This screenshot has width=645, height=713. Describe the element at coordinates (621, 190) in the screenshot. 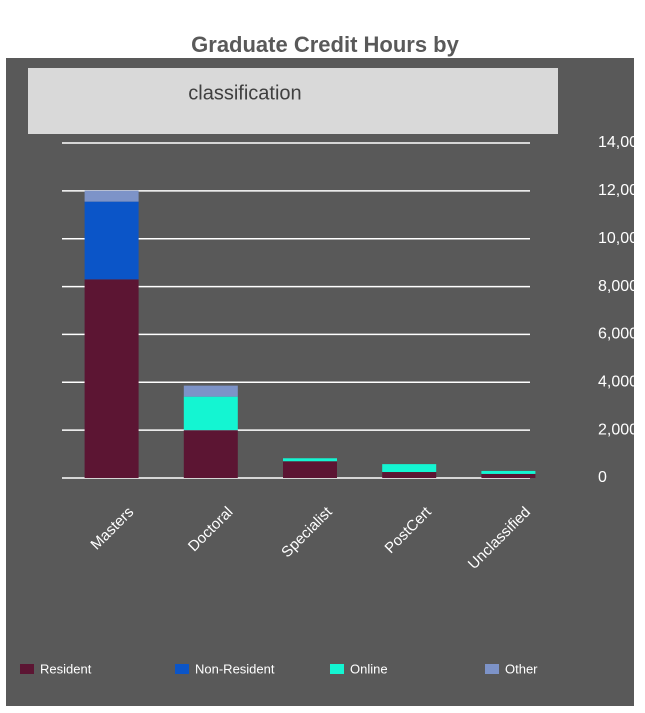

I see `y-tick-label: 12,000` at that location.